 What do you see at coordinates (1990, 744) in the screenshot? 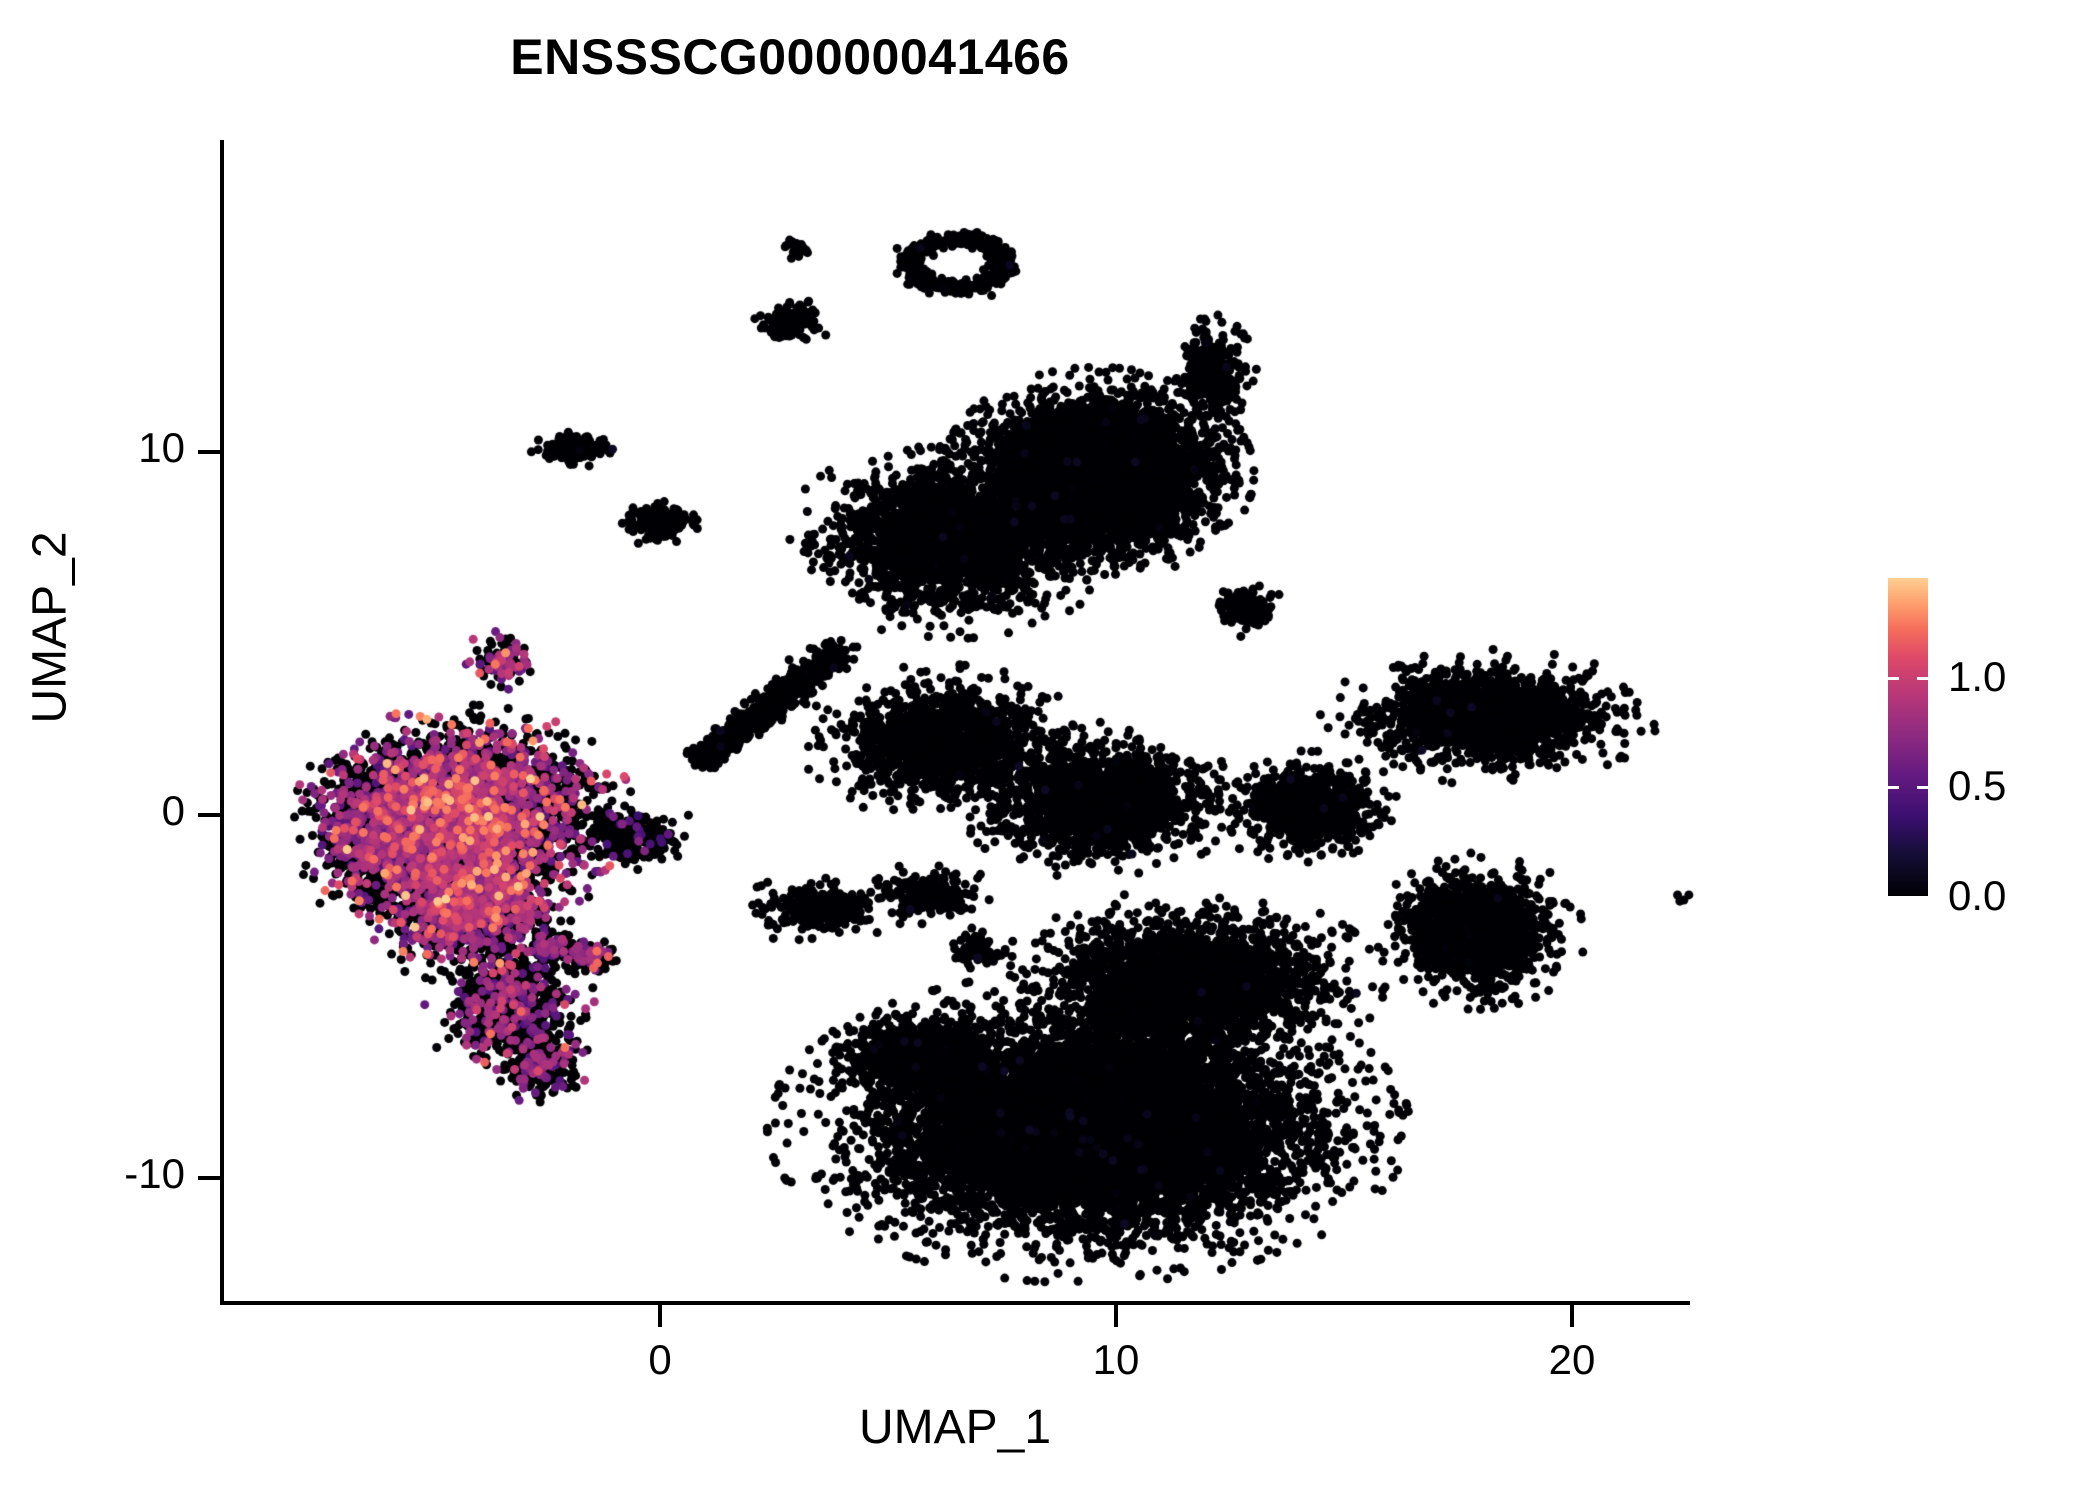
I see `colorbar-legend: 0.0 0.5 1.0` at bounding box center [1990, 744].